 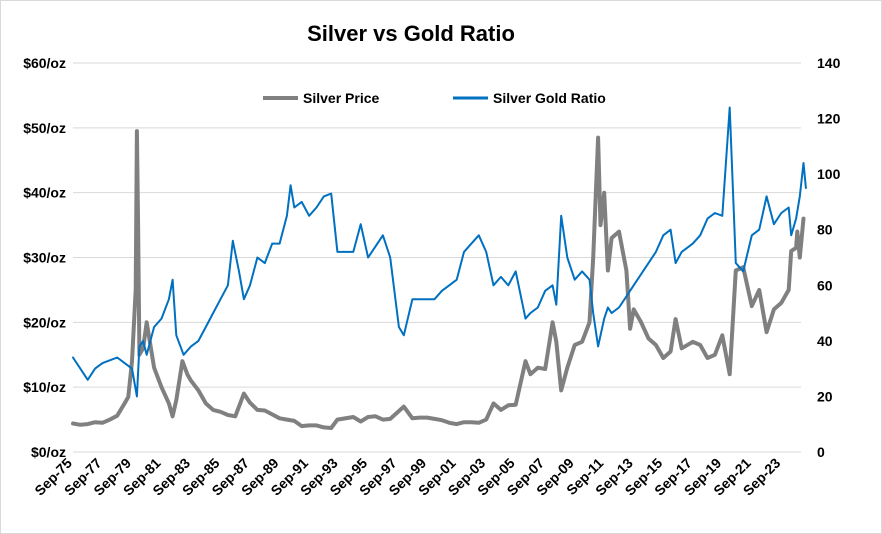 I want to click on right-tick-label: 140, so click(x=829, y=63).